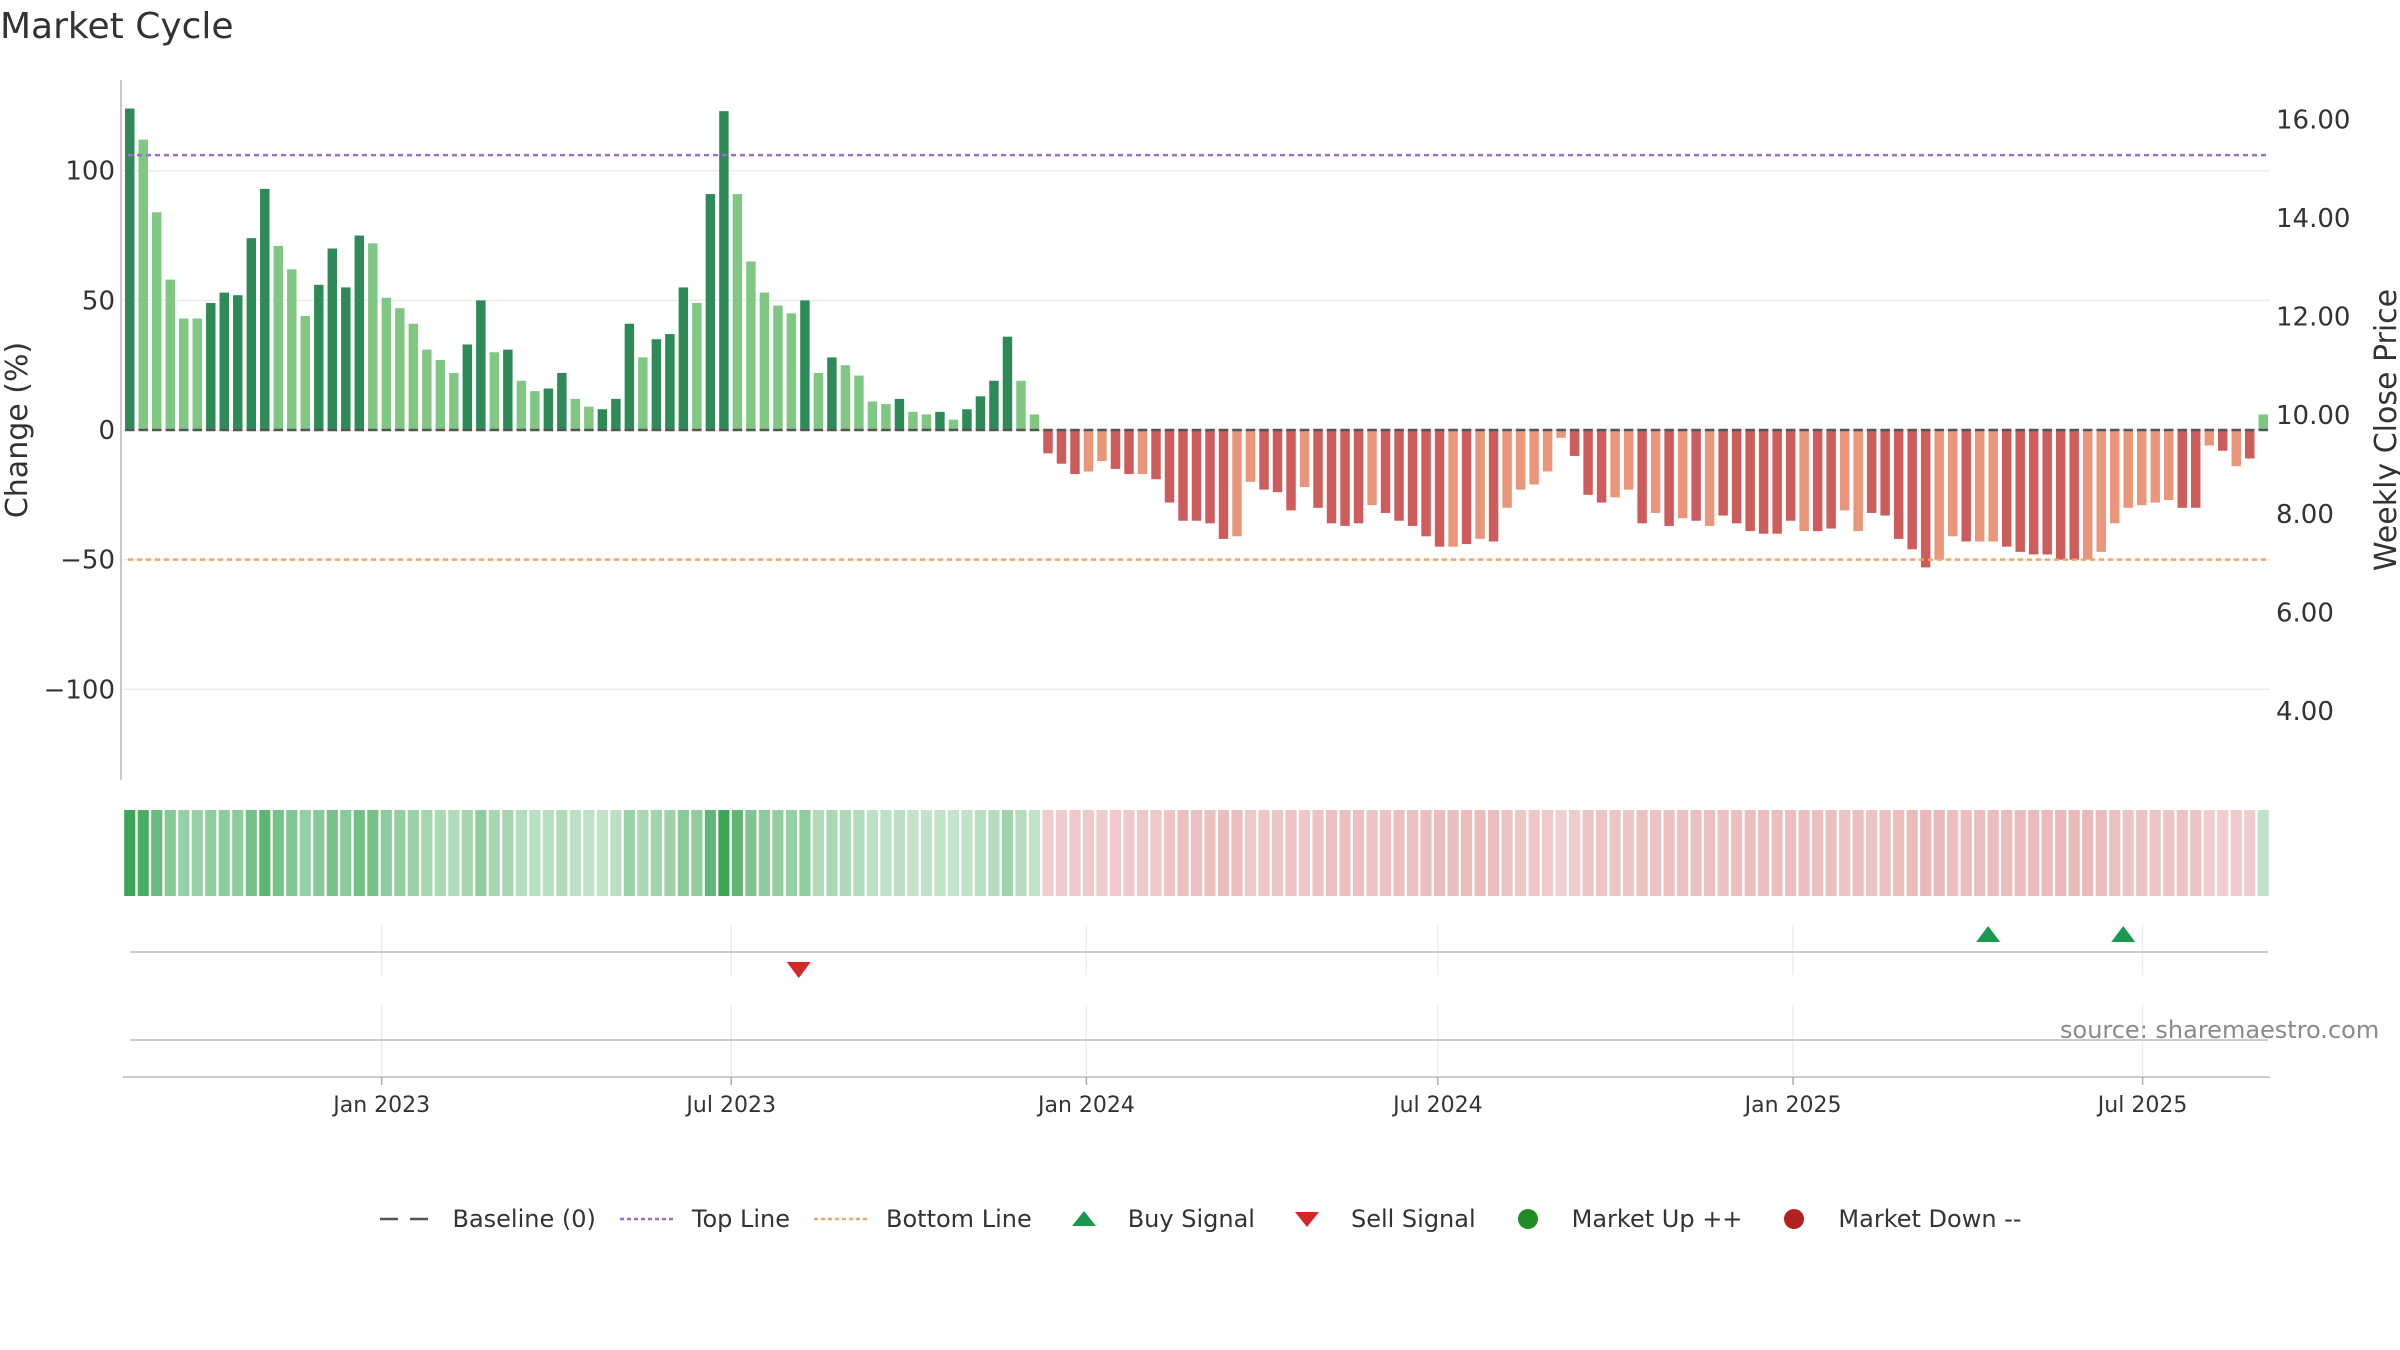 This screenshot has height=1350, width=2400. What do you see at coordinates (2384, 430) in the screenshot?
I see `y2-axis-title: Weekly Close Price` at bounding box center [2384, 430].